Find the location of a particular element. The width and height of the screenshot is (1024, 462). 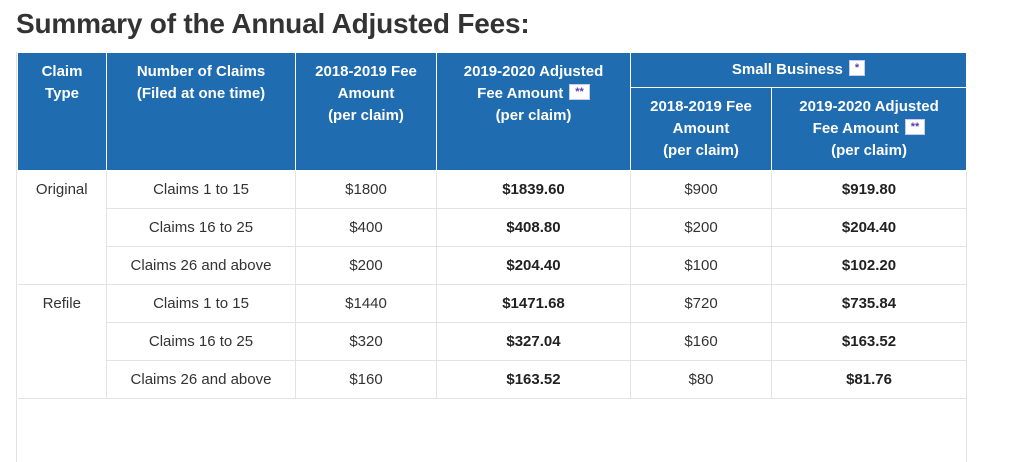

sb-fee-2019-cell: $102.20 is located at coordinates (869, 265).